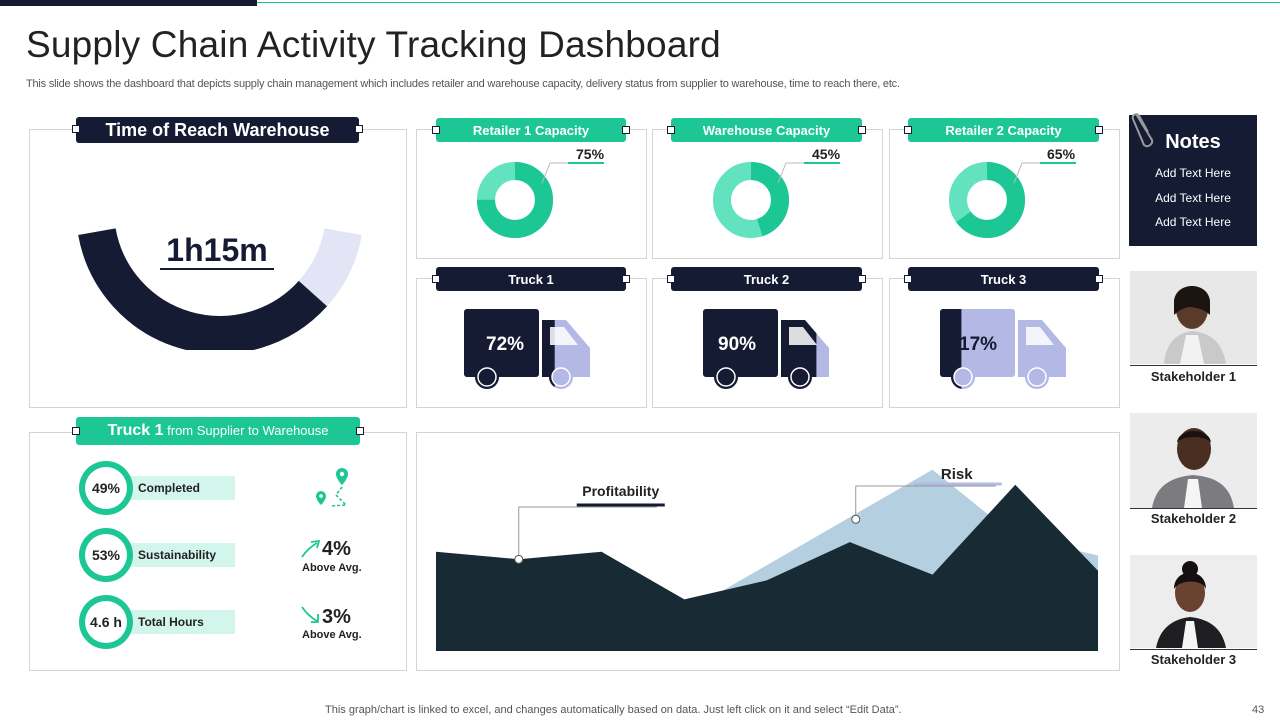 The image size is (1280, 720). I want to click on area-chart: Profitability Risk, so click(767, 558).